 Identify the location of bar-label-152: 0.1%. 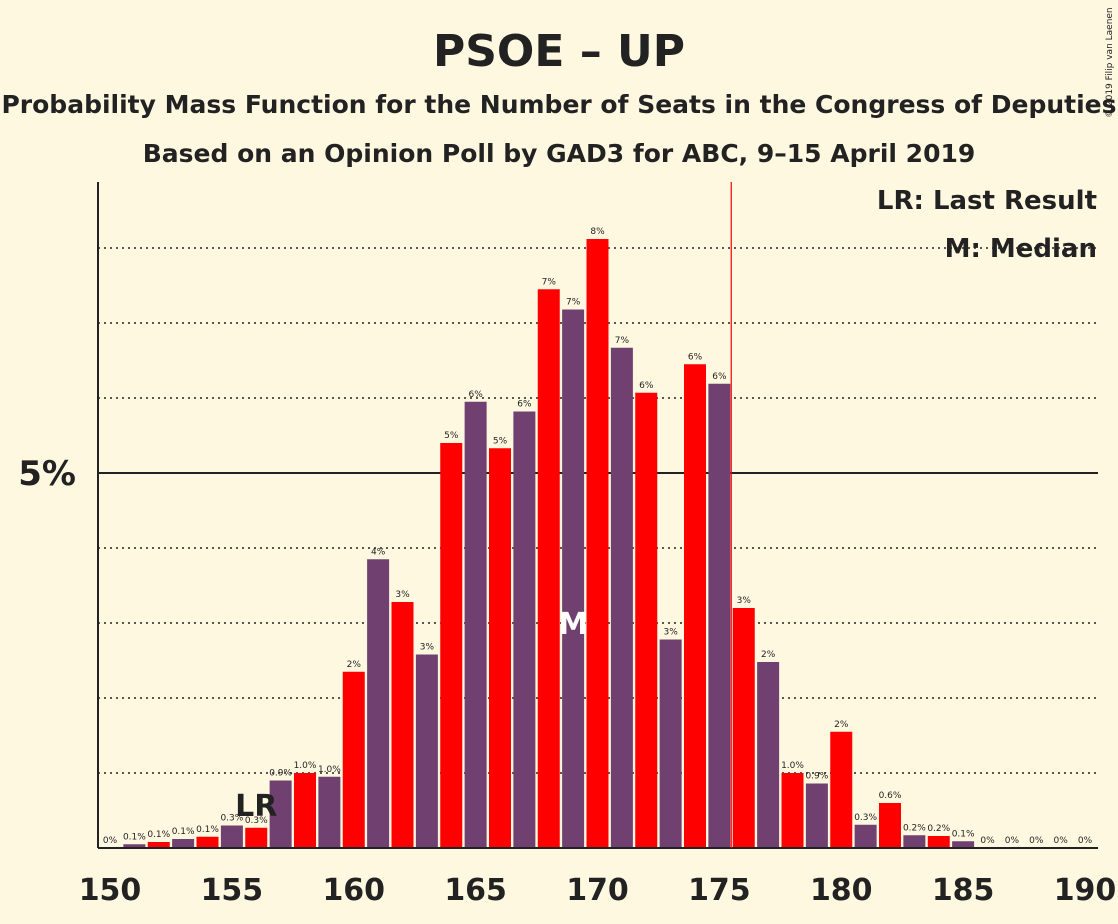
(158, 835).